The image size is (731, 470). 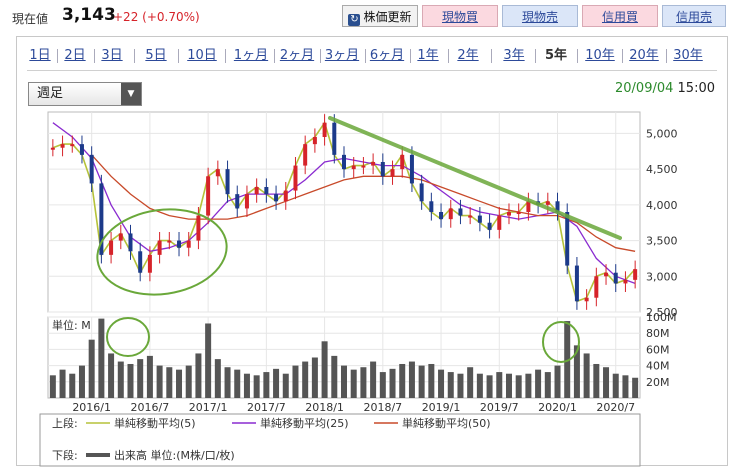 I want to click on interval-select: 週足 ▼, so click(x=85, y=94).